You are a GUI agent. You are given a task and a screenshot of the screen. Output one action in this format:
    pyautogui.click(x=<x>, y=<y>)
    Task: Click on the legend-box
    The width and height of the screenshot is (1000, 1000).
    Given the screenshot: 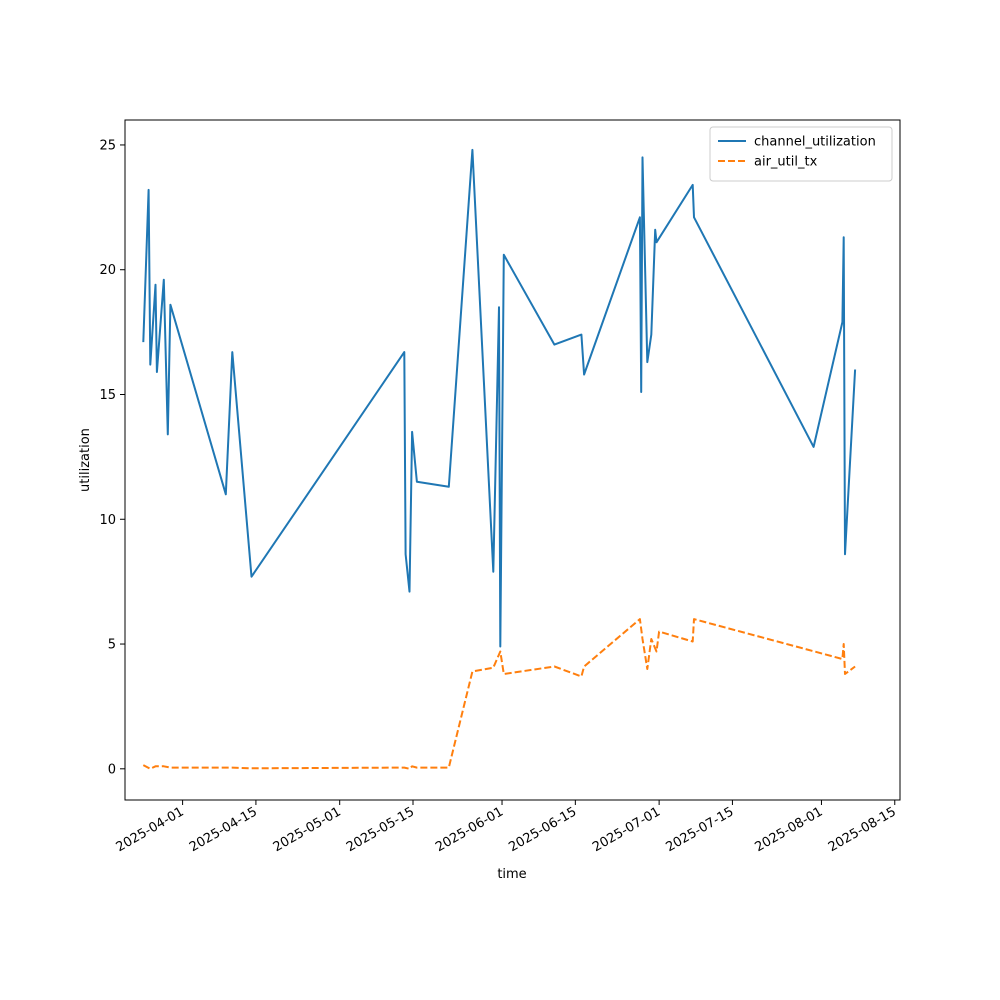 What is the action you would take?
    pyautogui.click(x=801, y=154)
    